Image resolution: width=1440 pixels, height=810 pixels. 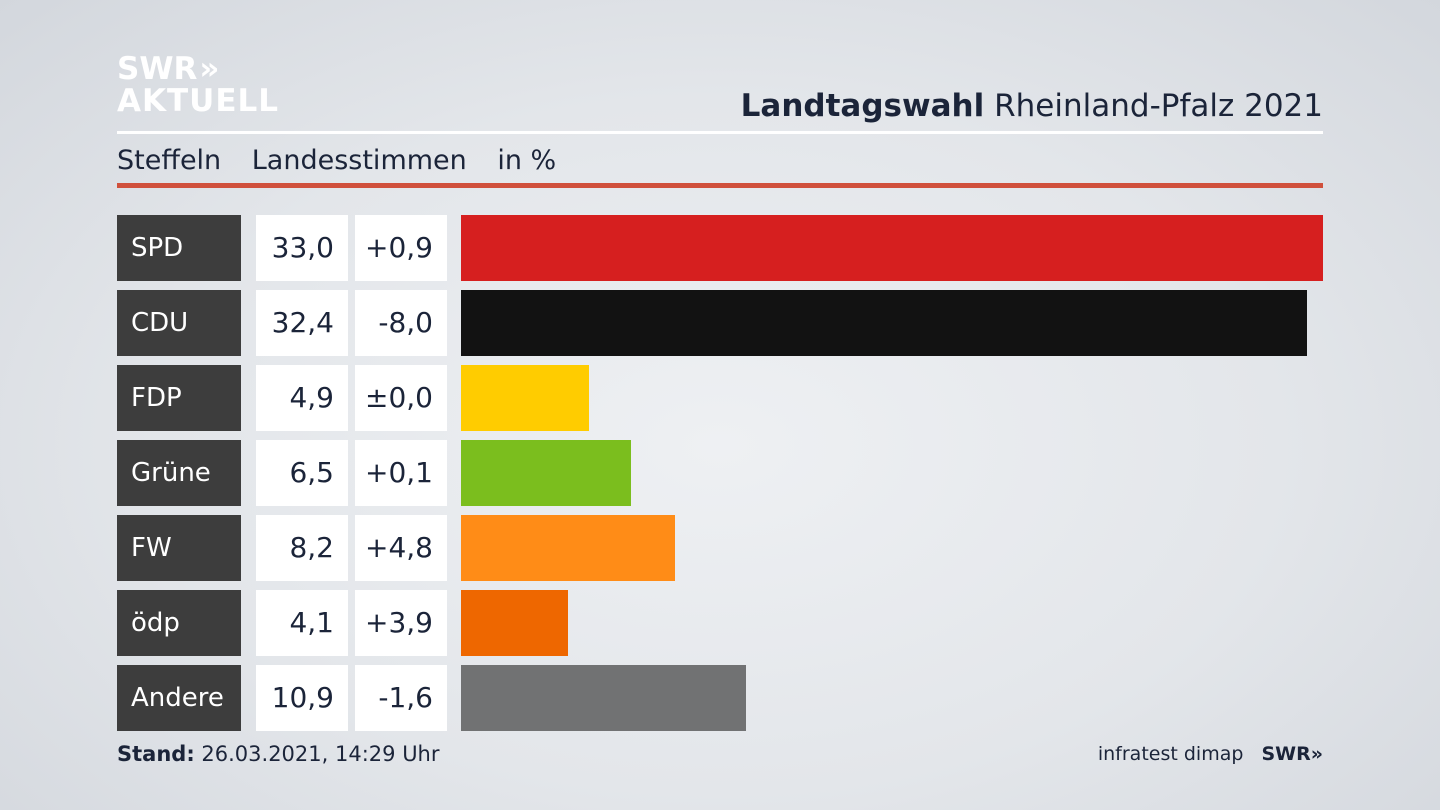 What do you see at coordinates (302, 398) in the screenshot?
I see `vote-share-label: 4,9` at bounding box center [302, 398].